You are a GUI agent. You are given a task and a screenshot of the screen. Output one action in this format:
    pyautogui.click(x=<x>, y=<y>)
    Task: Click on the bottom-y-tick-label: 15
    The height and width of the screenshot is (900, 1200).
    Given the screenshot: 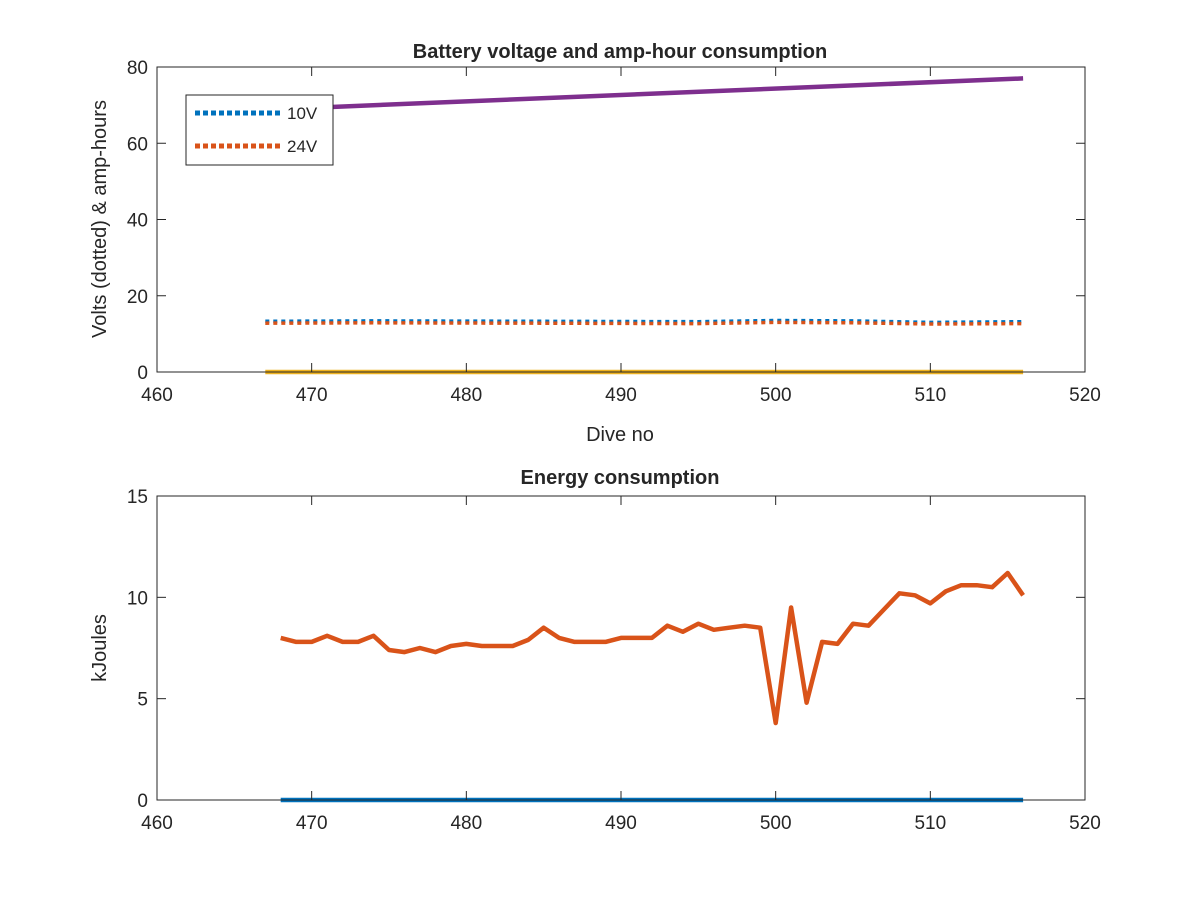 What is the action you would take?
    pyautogui.click(x=137, y=497)
    